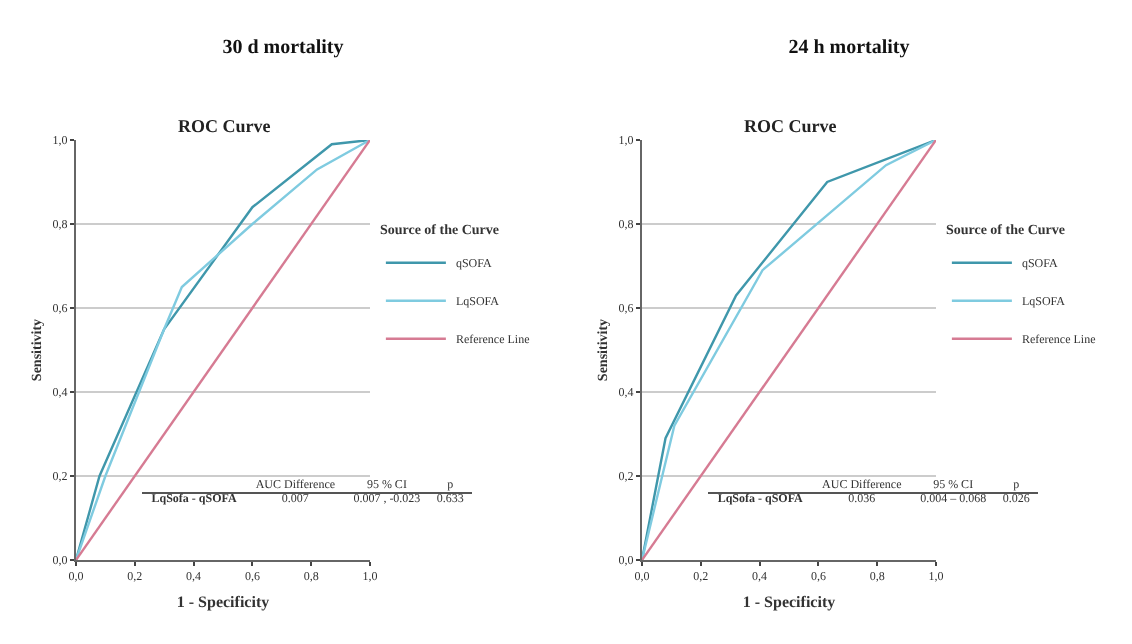 The width and height of the screenshot is (1132, 644). What do you see at coordinates (849, 47) in the screenshot?
I see `chart-title: 24 h mortality` at bounding box center [849, 47].